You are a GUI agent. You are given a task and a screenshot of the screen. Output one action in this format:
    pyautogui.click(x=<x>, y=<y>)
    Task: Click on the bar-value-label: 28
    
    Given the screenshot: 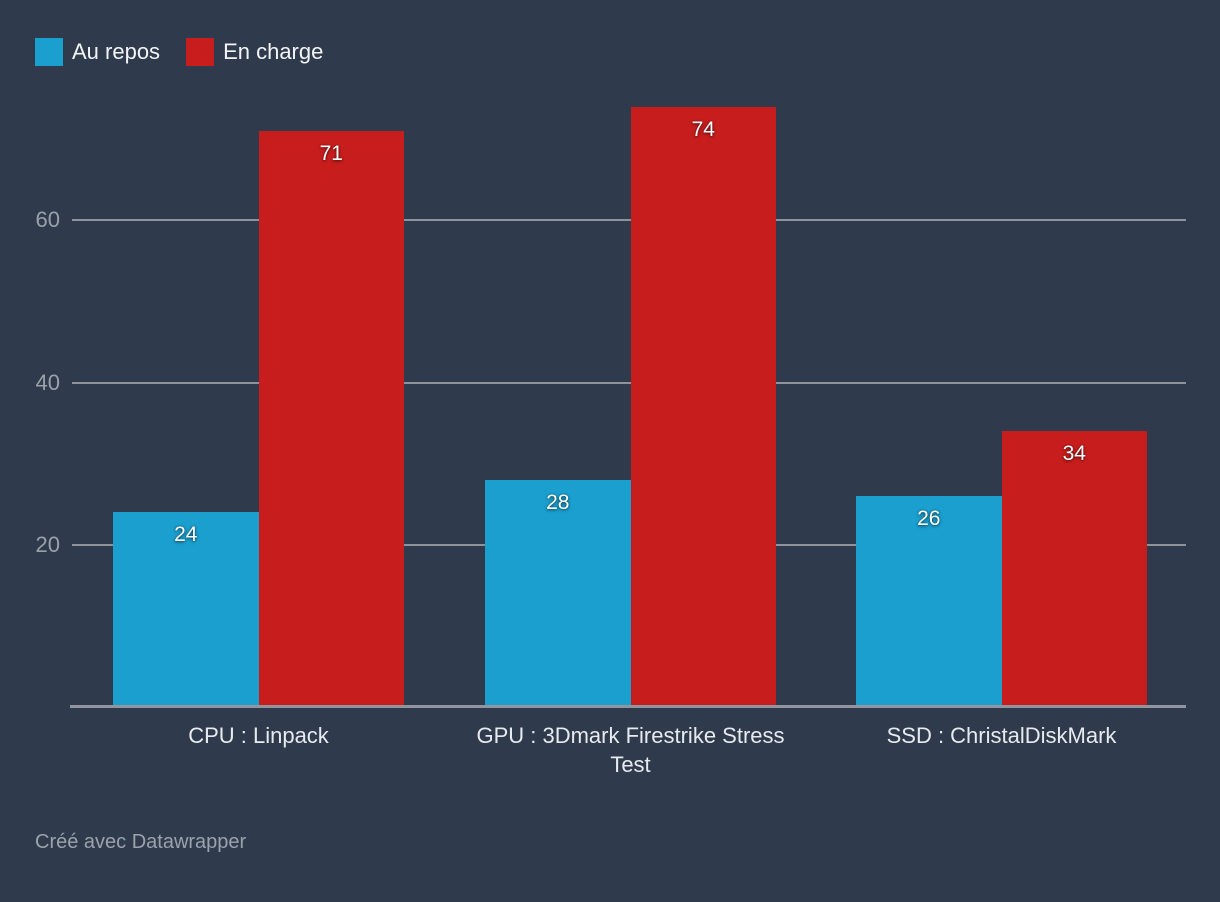 What is the action you would take?
    pyautogui.click(x=558, y=502)
    